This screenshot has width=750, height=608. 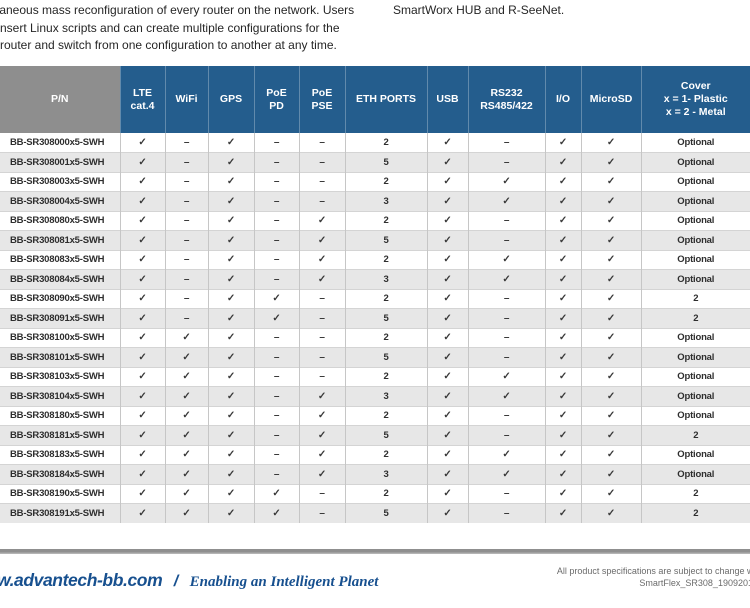 I want to click on header-cell-eth: ETH PORTS, so click(x=385, y=99).